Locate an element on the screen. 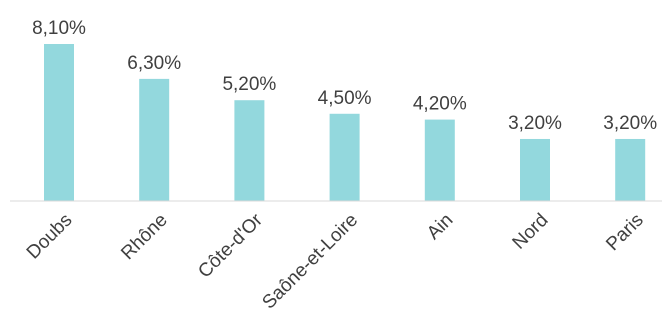 The height and width of the screenshot is (332, 672). data-label-3: 4,50% is located at coordinates (345, 98).